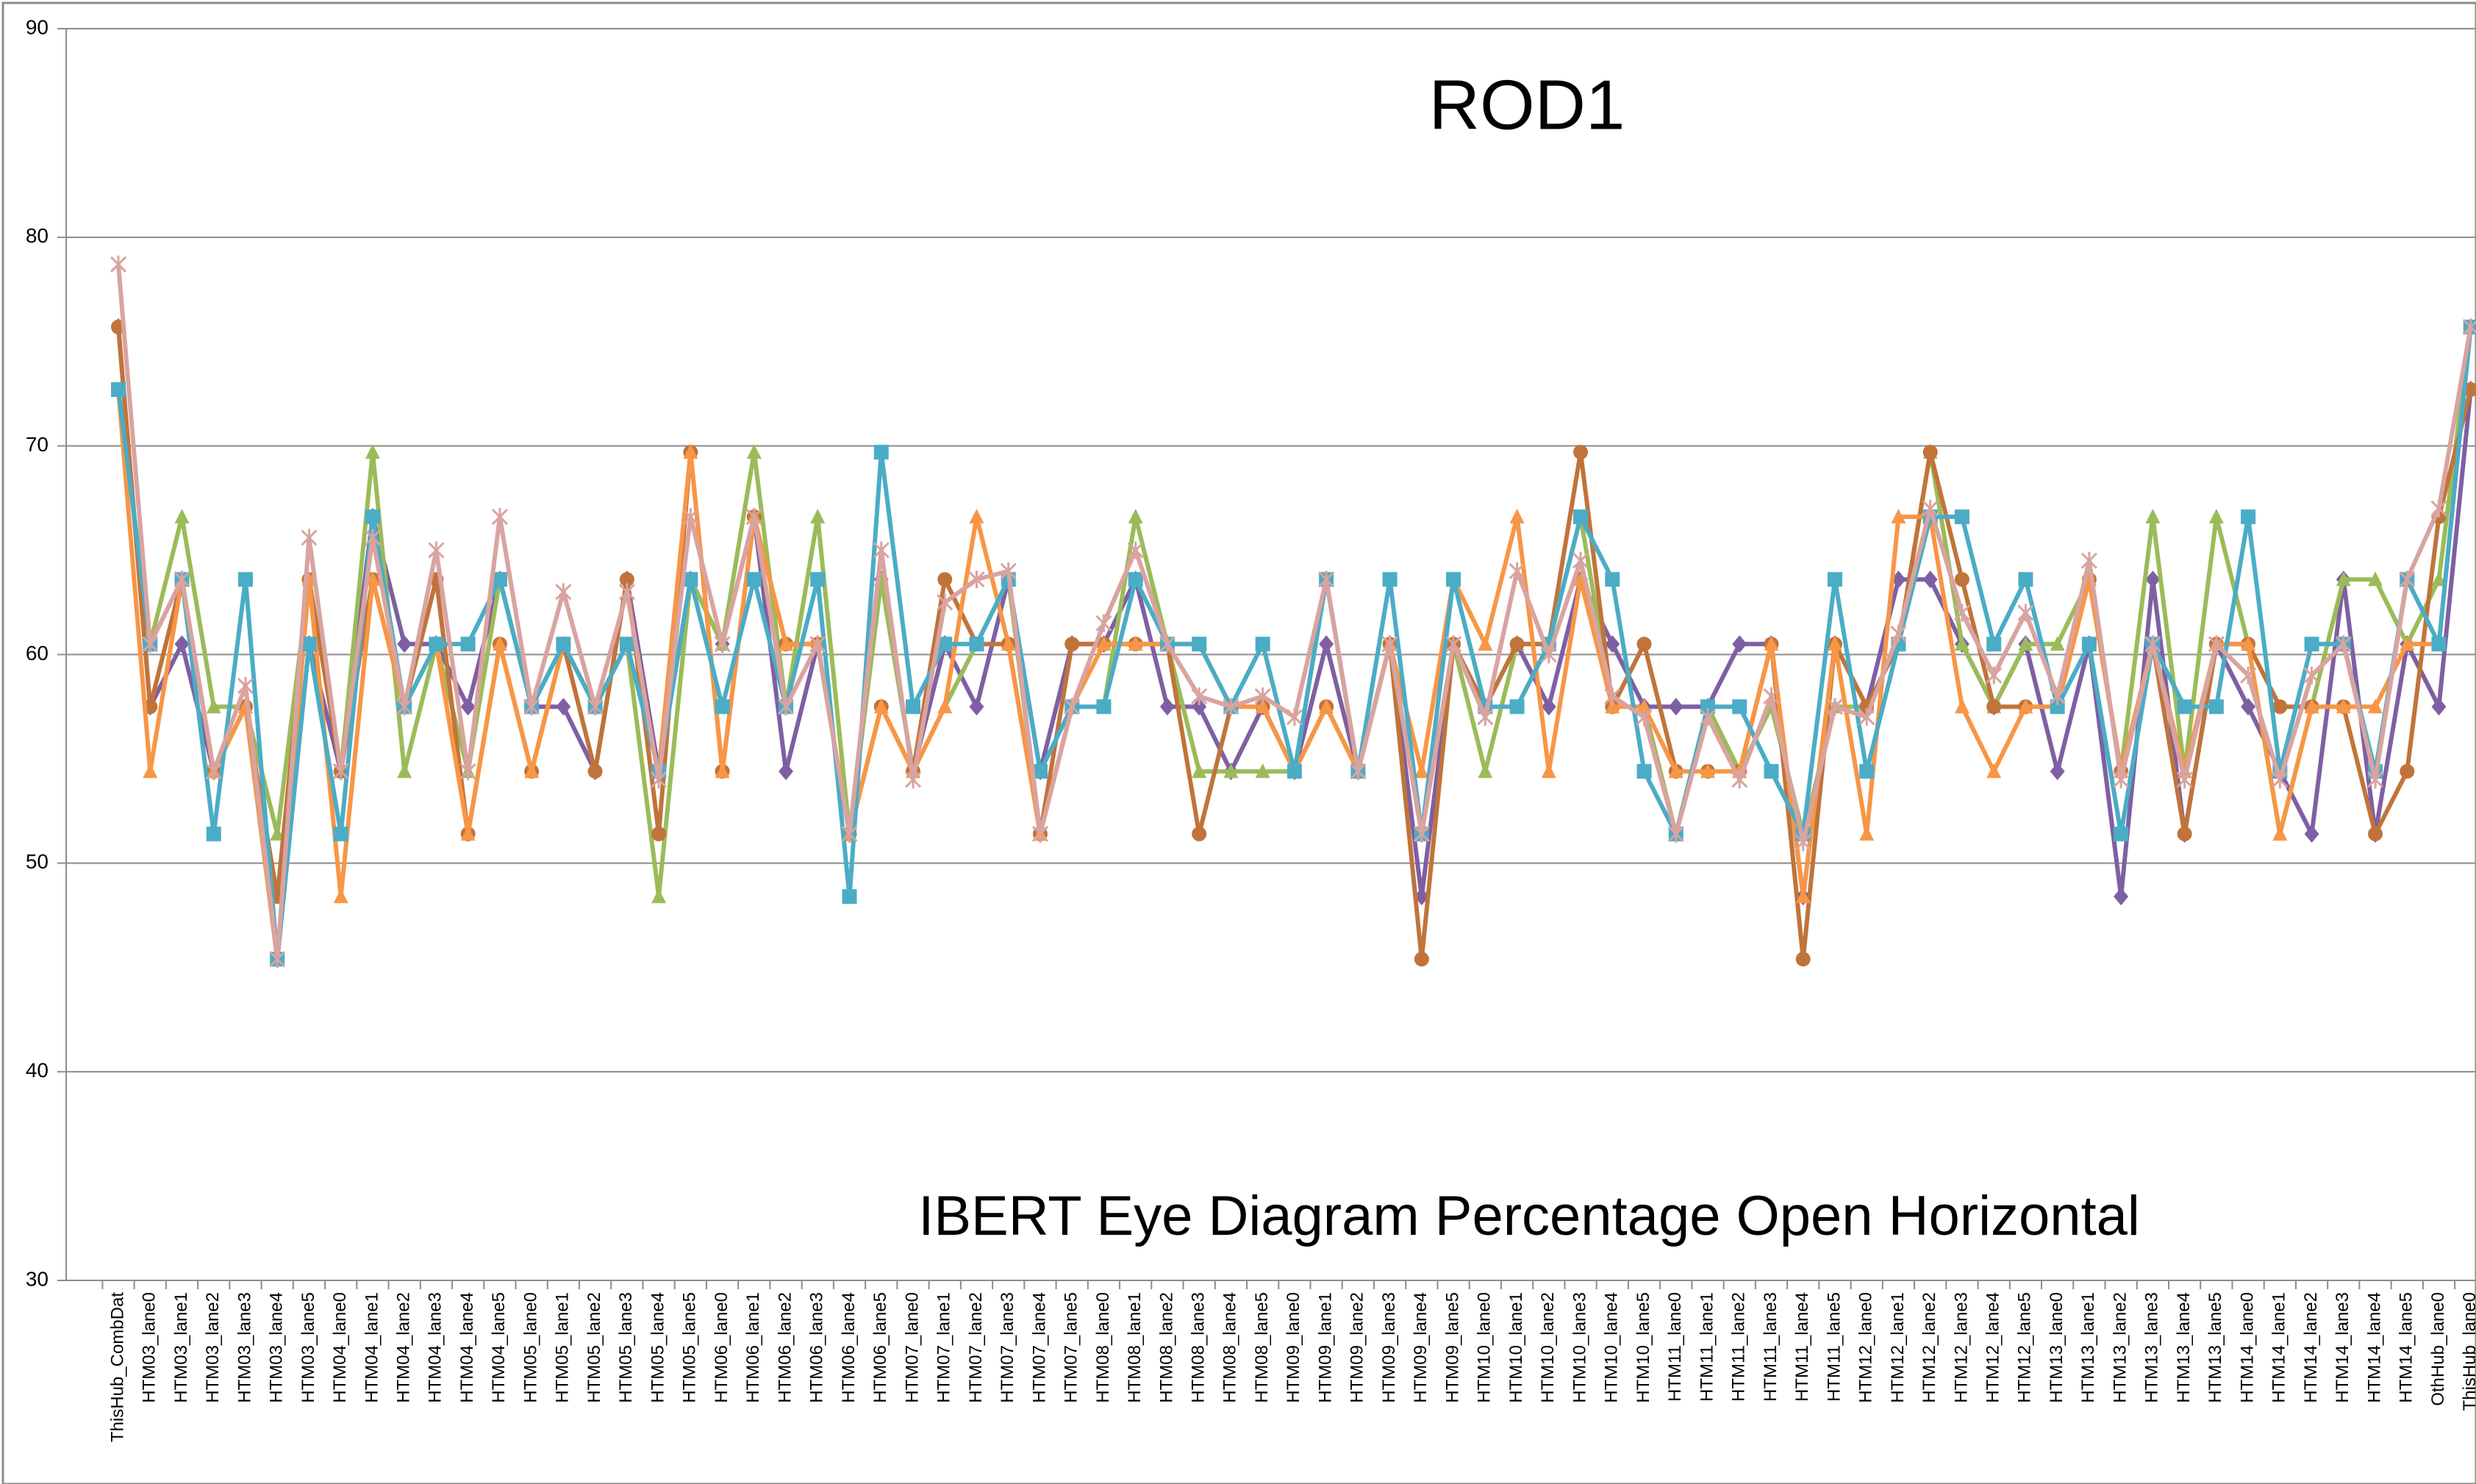  I want to click on x-tick-label: HTM07_lane3, so click(1007, 1348).